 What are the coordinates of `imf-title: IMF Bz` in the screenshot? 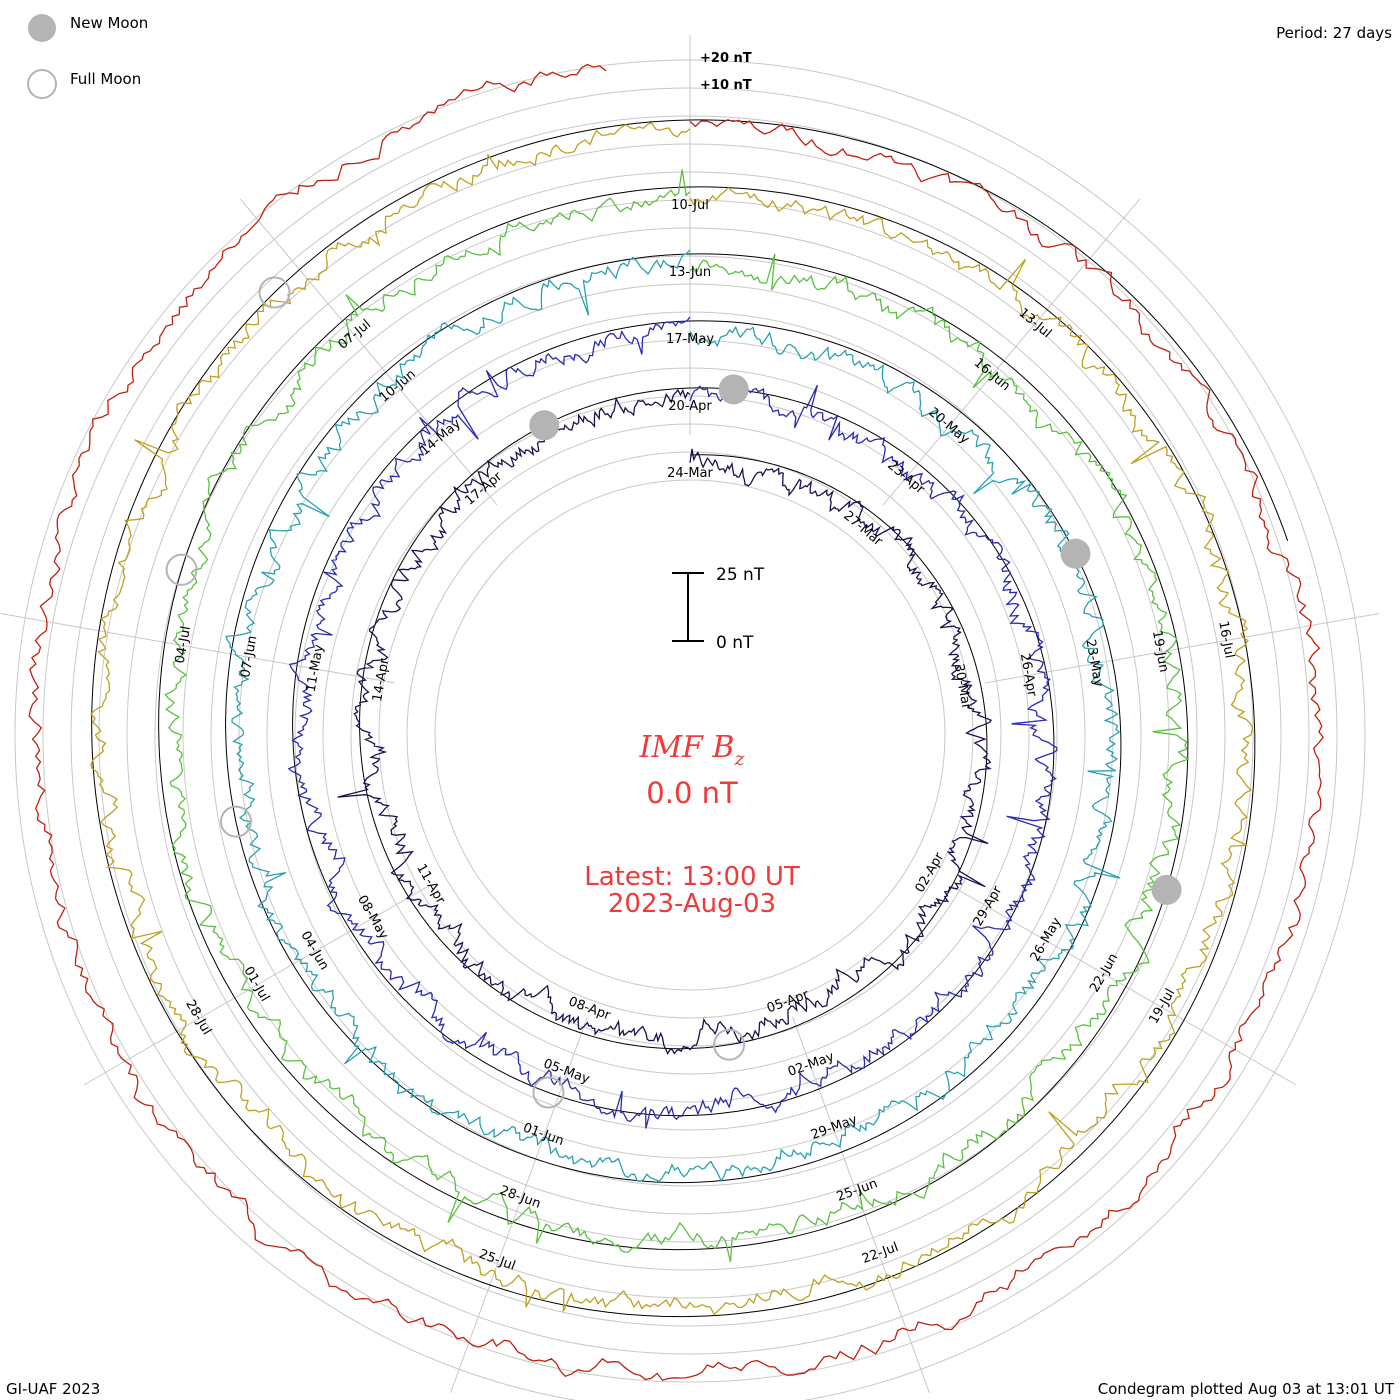 It's located at (692, 750).